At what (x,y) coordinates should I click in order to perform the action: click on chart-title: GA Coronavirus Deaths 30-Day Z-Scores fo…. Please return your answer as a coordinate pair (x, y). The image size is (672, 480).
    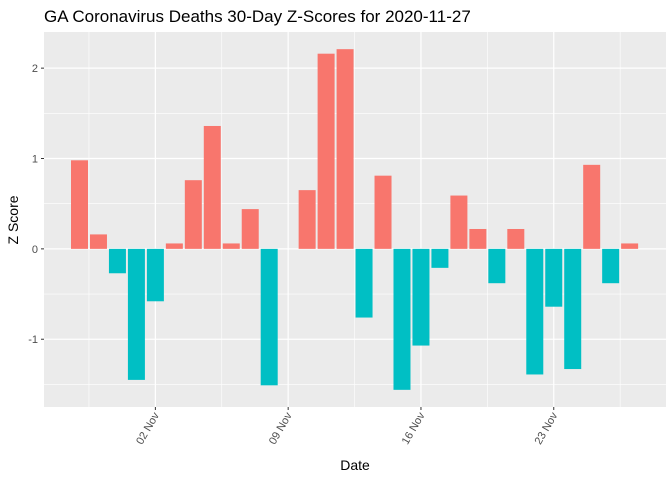
    Looking at the image, I should click on (257, 16).